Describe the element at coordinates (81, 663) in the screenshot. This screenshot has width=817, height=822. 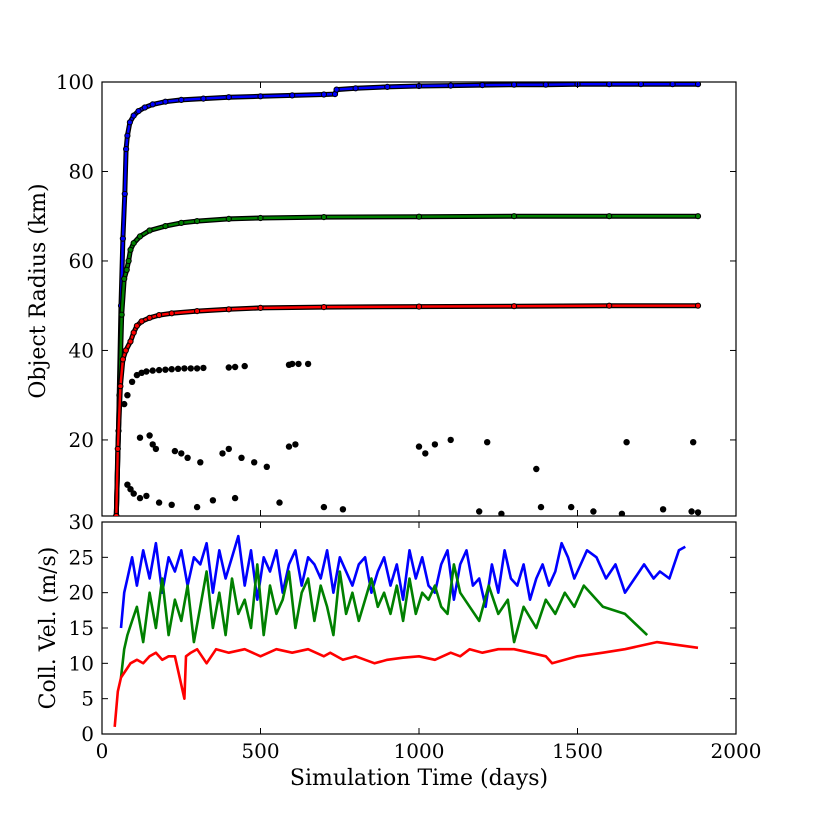
I see `velocity-y-tick-label: 10` at that location.